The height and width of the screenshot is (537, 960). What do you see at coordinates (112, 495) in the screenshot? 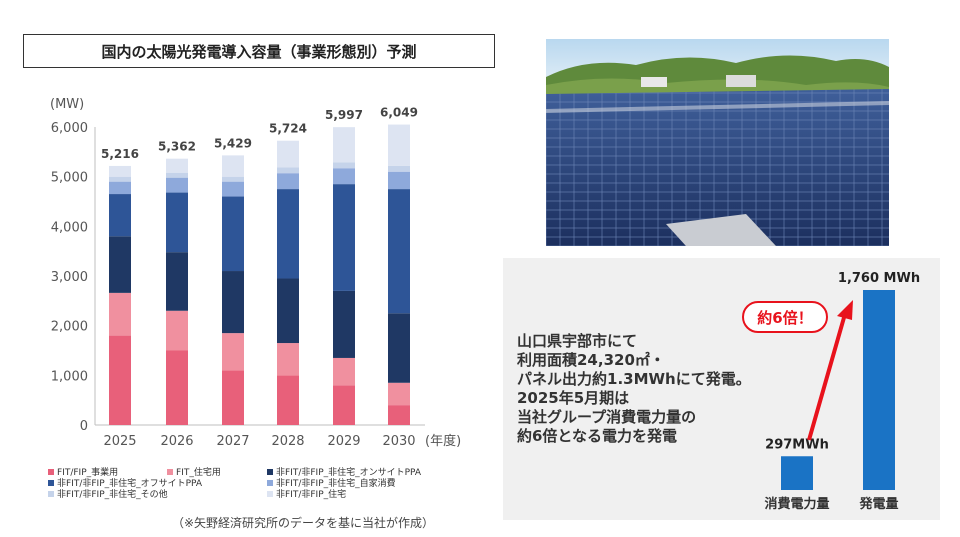
I see `legend-label: 非FIT/非FIP_非住宅_その他` at bounding box center [112, 495].